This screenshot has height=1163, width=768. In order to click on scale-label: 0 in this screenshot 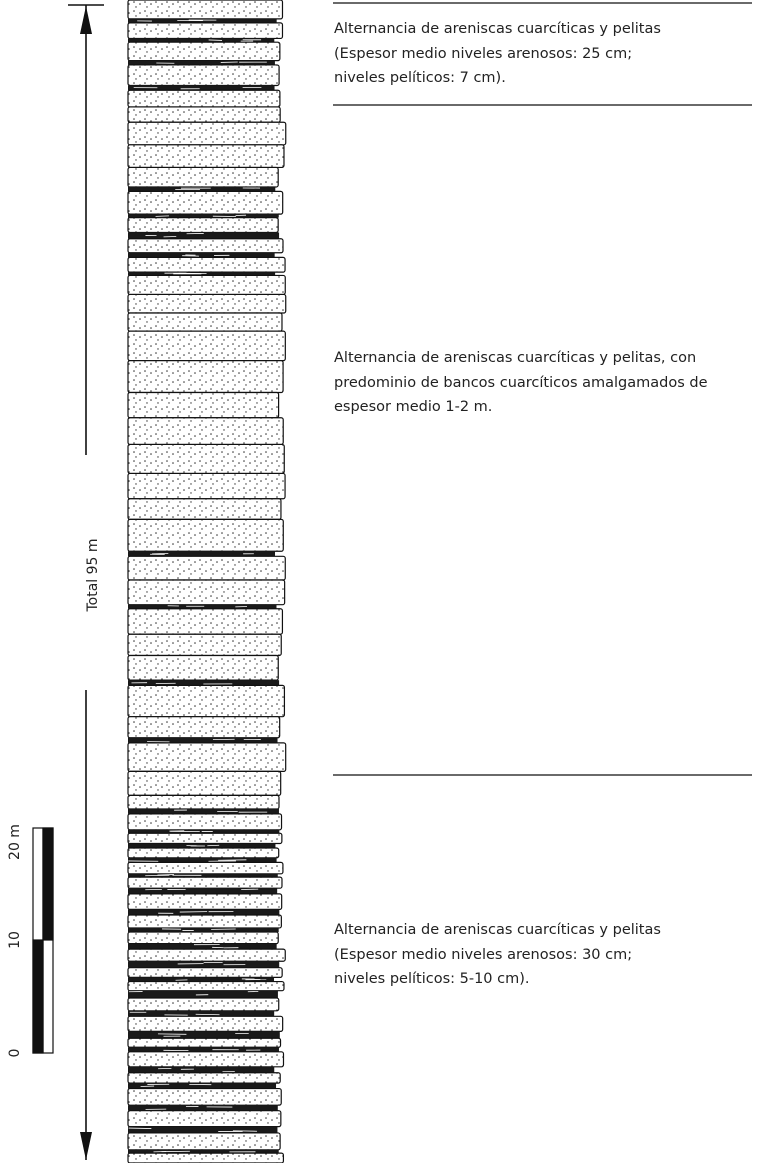, I will do `click(15, 1053)`.